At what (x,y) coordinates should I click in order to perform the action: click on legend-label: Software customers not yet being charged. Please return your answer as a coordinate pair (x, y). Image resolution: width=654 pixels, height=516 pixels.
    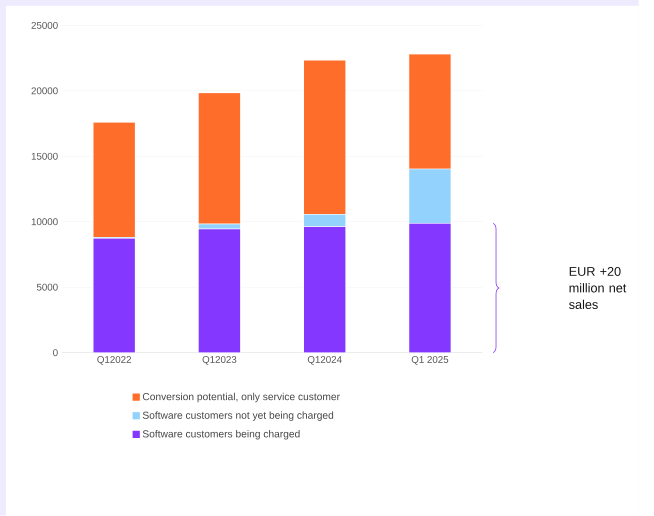
    Looking at the image, I should click on (238, 416).